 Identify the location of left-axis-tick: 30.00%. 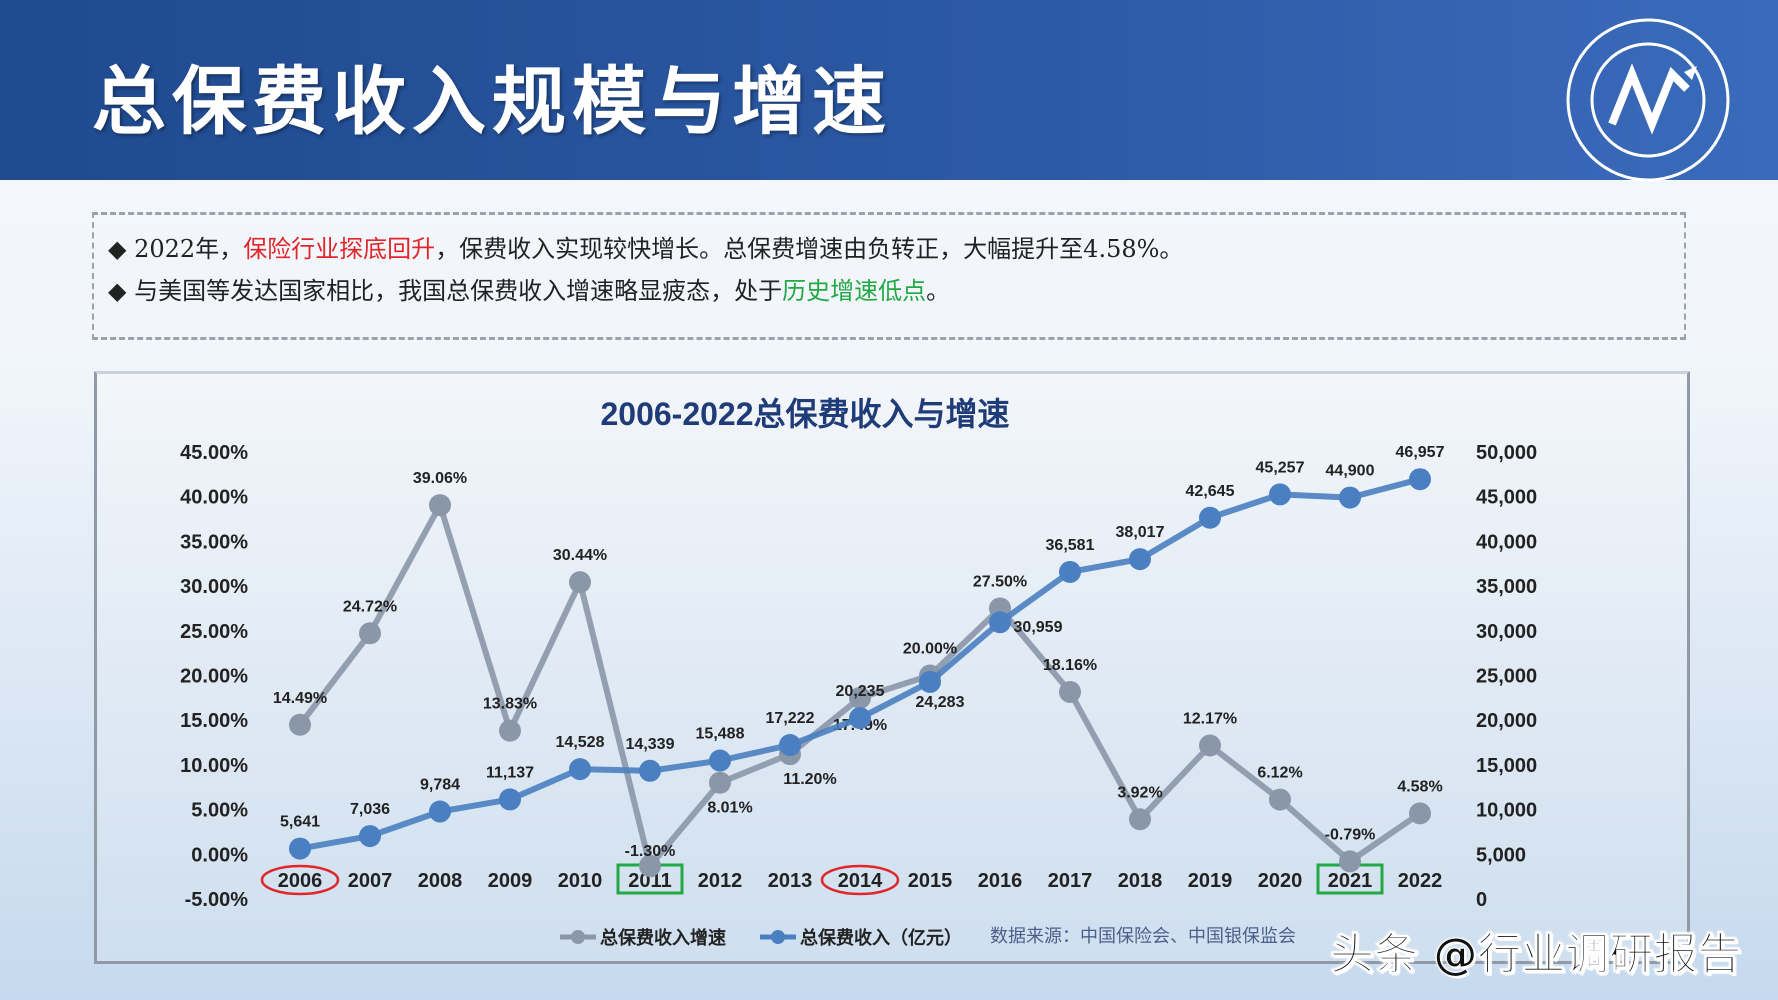
(214, 587).